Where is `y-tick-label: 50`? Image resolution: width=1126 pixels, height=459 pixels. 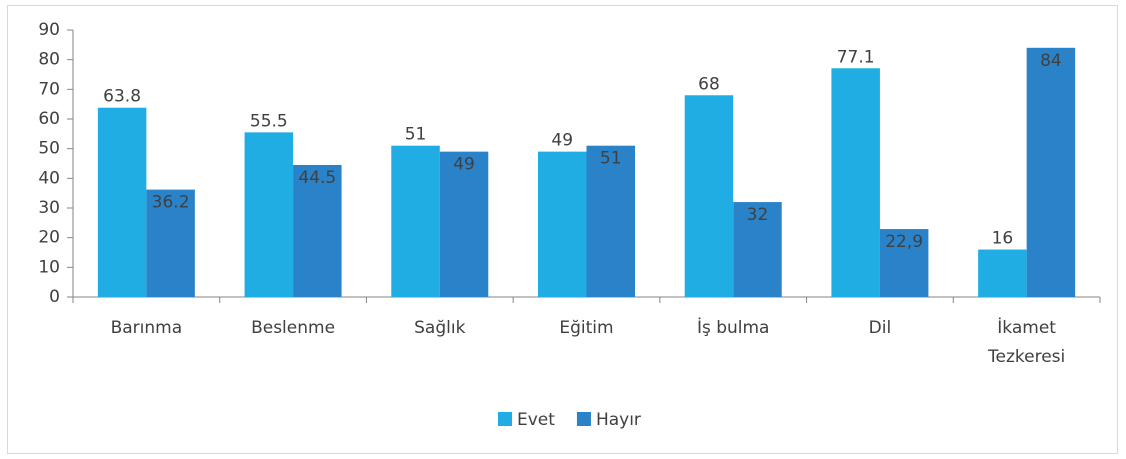 y-tick-label: 50 is located at coordinates (49, 149).